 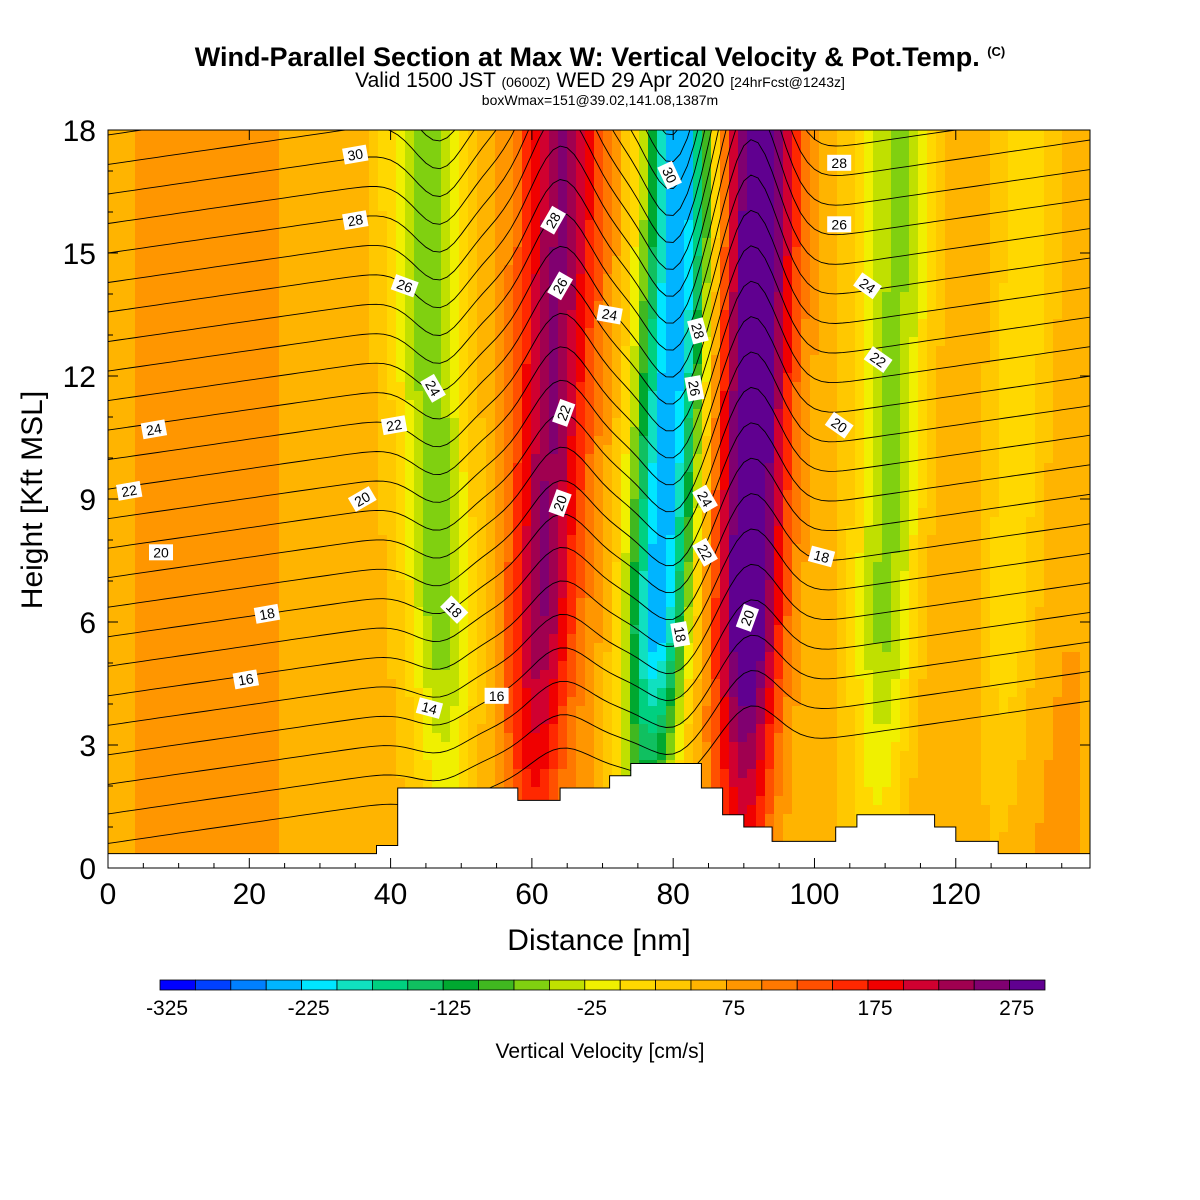 I want to click on y-tick-label: 15, so click(x=79, y=254).